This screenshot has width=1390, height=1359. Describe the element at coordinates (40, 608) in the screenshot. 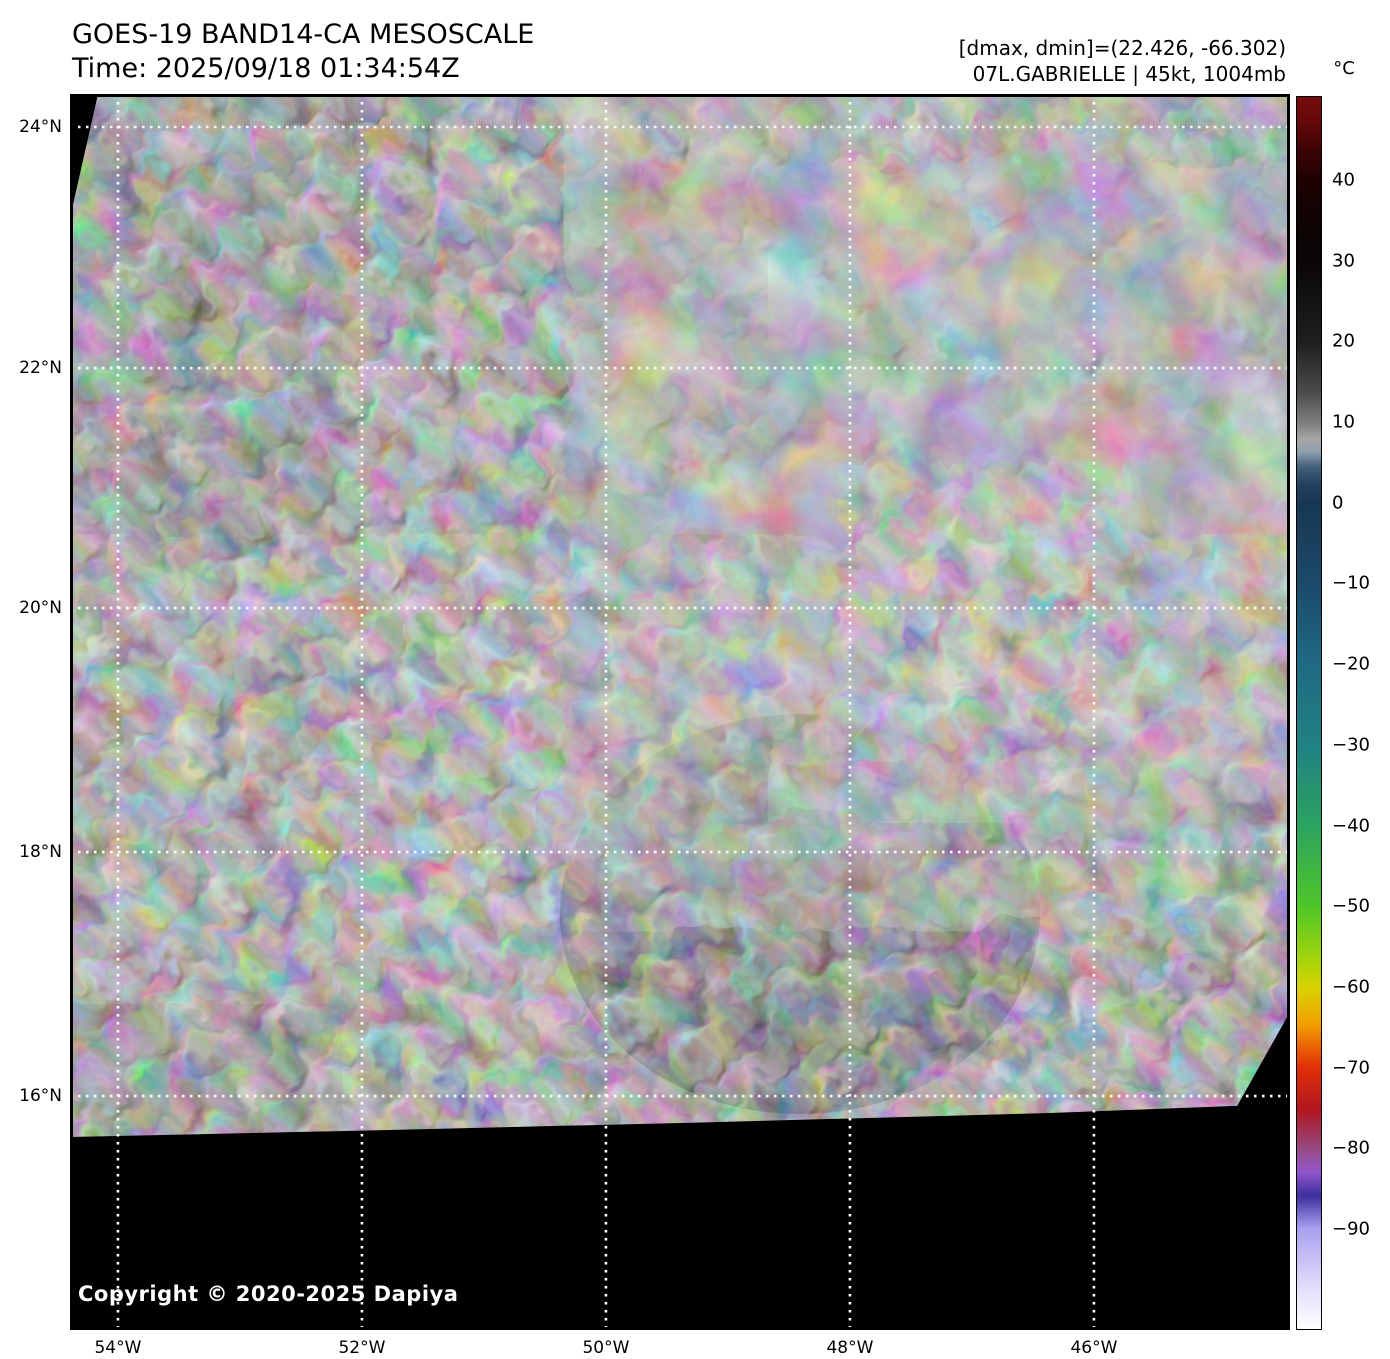

I see `lat-tick-label: 20°N` at that location.